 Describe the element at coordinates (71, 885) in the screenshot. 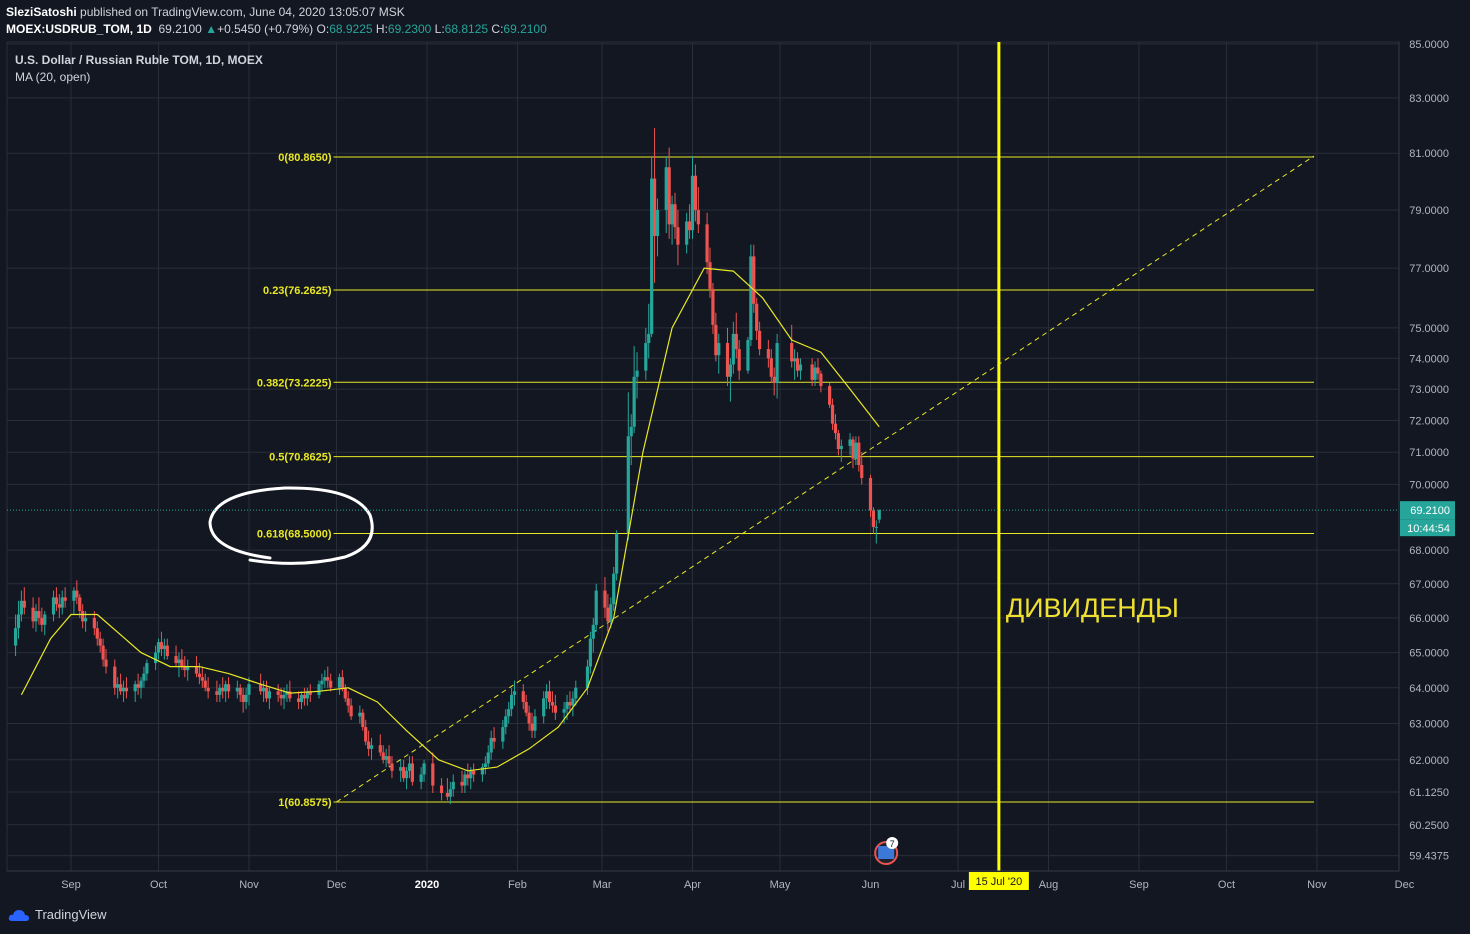

I see `time-tick-label: Sep` at that location.